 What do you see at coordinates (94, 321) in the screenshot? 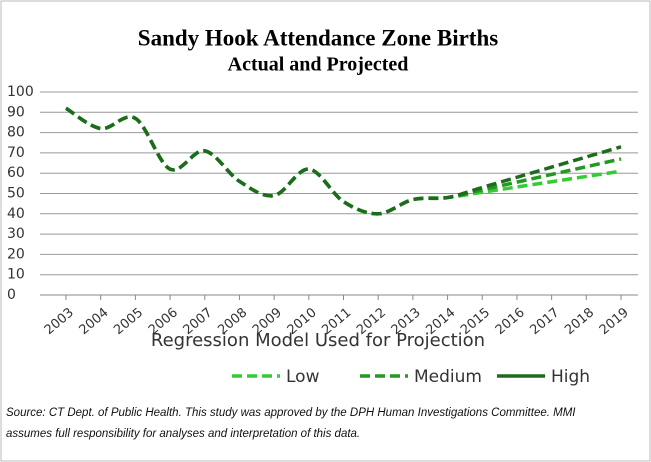
I see `x-tick-label: 2004` at bounding box center [94, 321].